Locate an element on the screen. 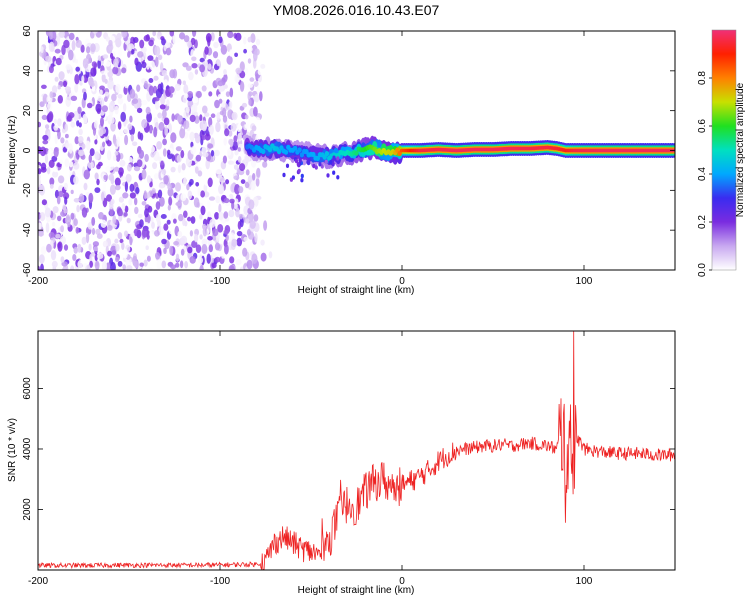  colorbar-tick-label: 0.2 is located at coordinates (702, 222).